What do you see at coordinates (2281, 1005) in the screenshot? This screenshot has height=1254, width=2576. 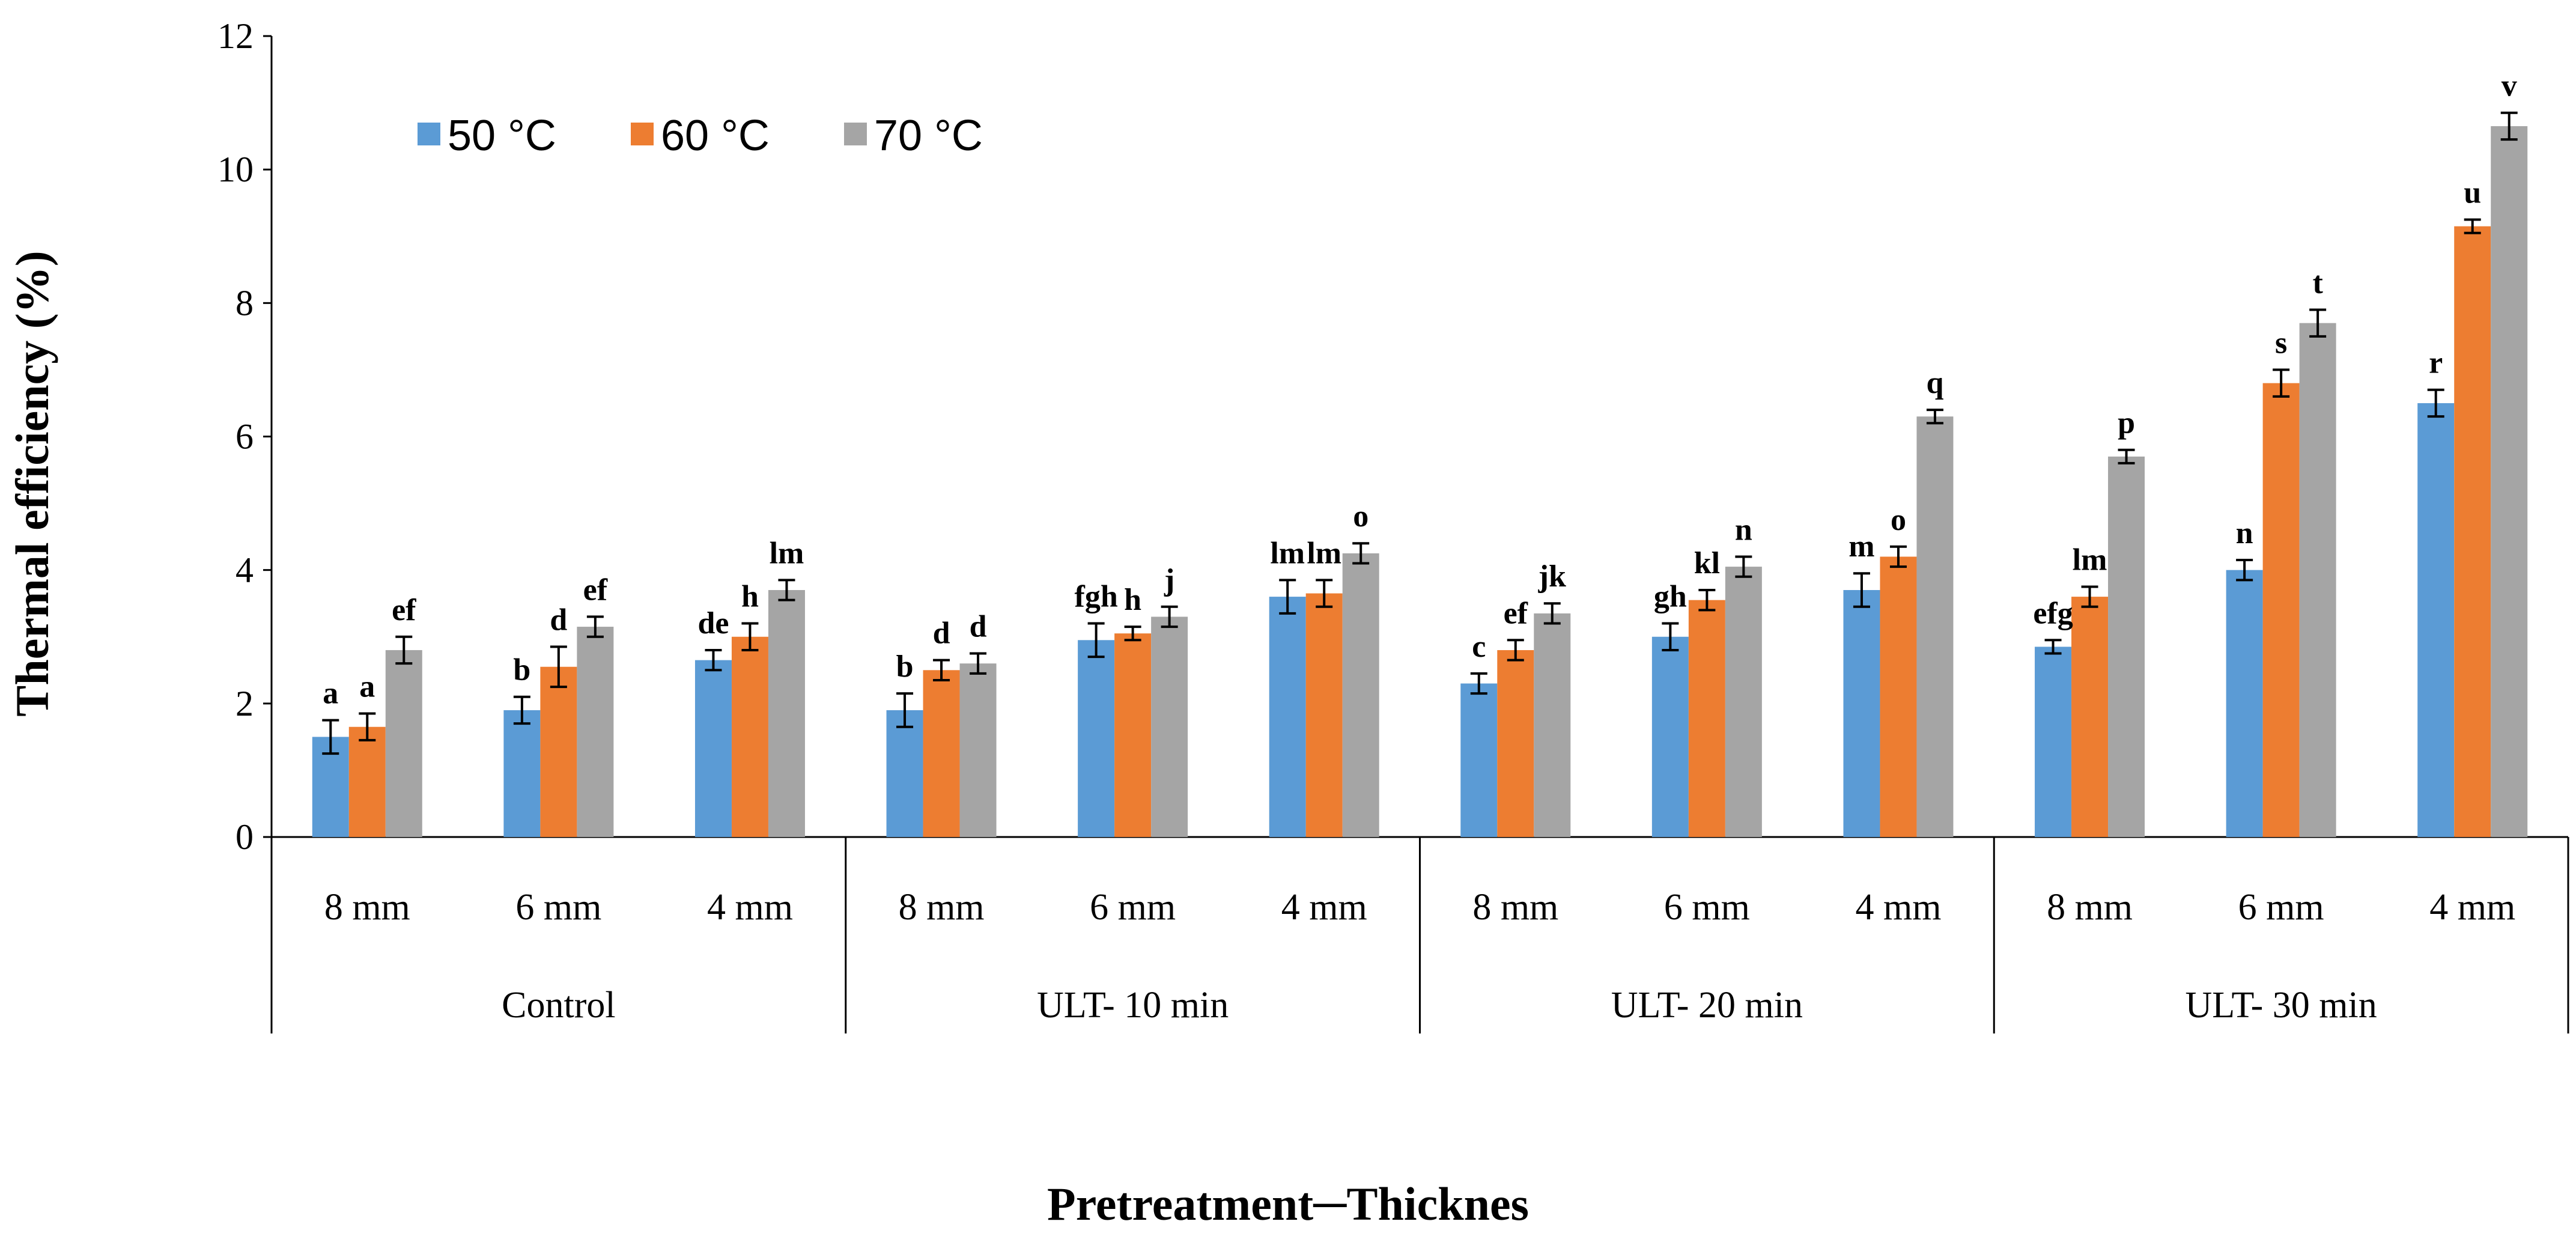 I see `x-group-label: ULT- 30 min` at bounding box center [2281, 1005].